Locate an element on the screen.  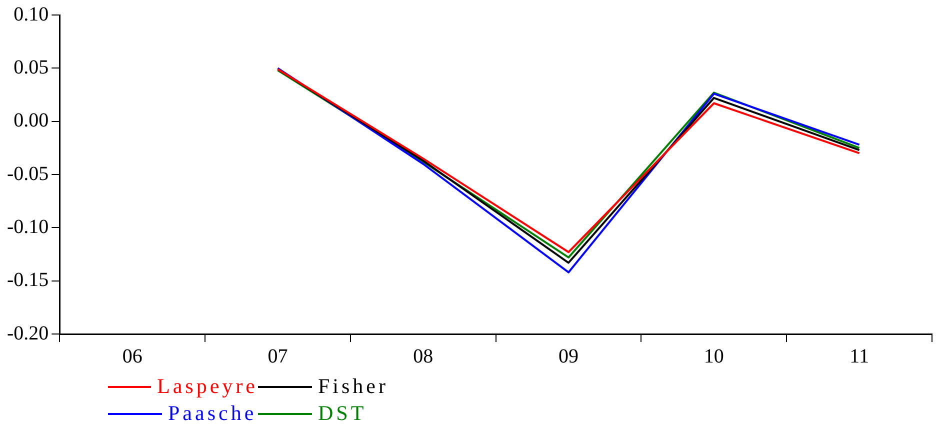
x-tick-label: 06 is located at coordinates (132, 356).